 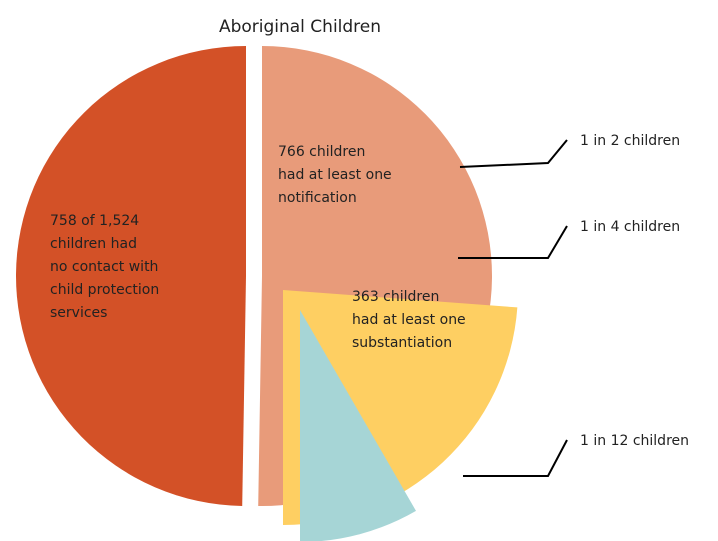 I want to click on pie-segment, so click(x=358, y=425).